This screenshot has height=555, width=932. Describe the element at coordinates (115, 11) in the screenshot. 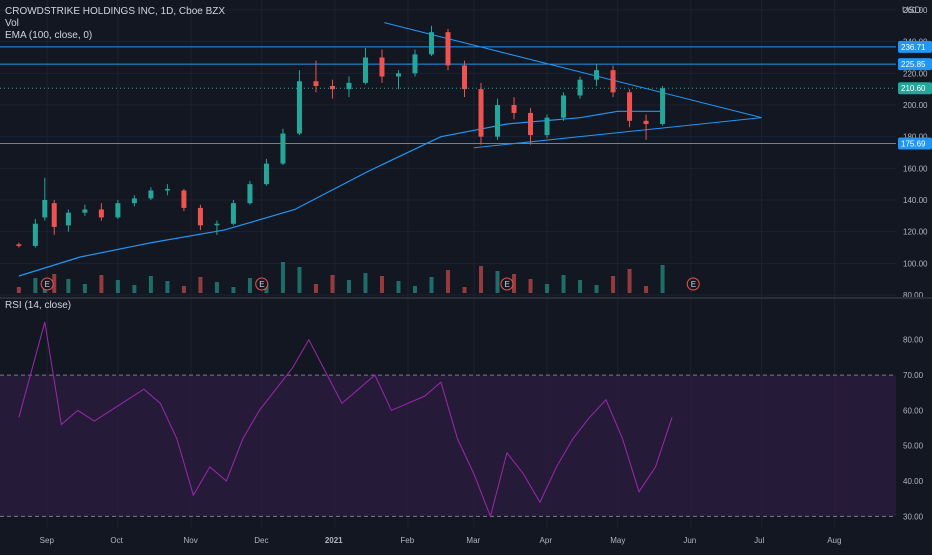

I see `symbol-title: CROWDSTRIKE HOLDINGS INC, 1D, Cboe BZX` at that location.